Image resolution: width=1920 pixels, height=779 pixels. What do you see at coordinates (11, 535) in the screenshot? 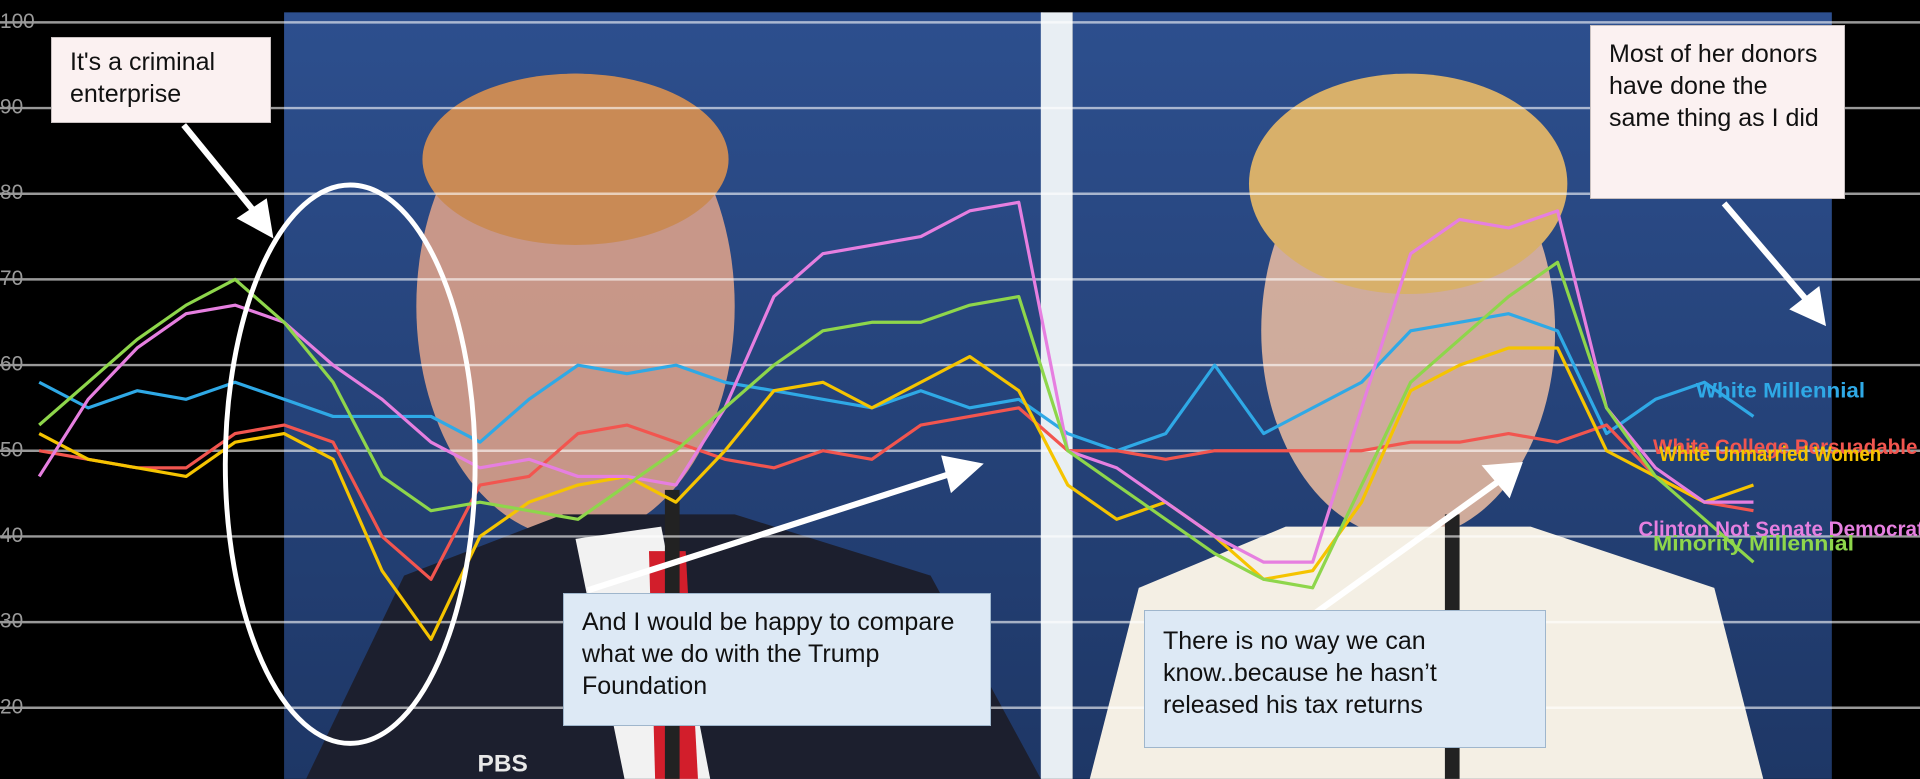
I see `y-tick-label: 40` at bounding box center [11, 535].